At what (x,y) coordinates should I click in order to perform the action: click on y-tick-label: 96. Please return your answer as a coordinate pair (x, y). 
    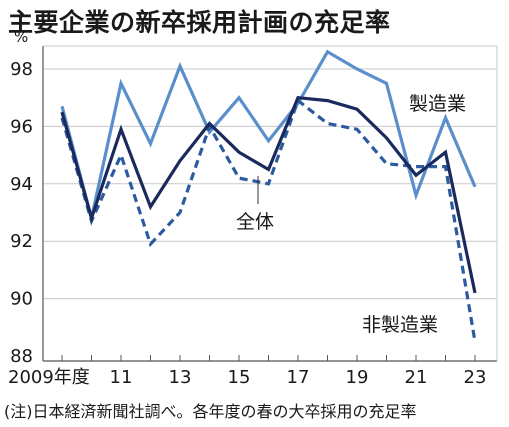
    Looking at the image, I should click on (21, 126).